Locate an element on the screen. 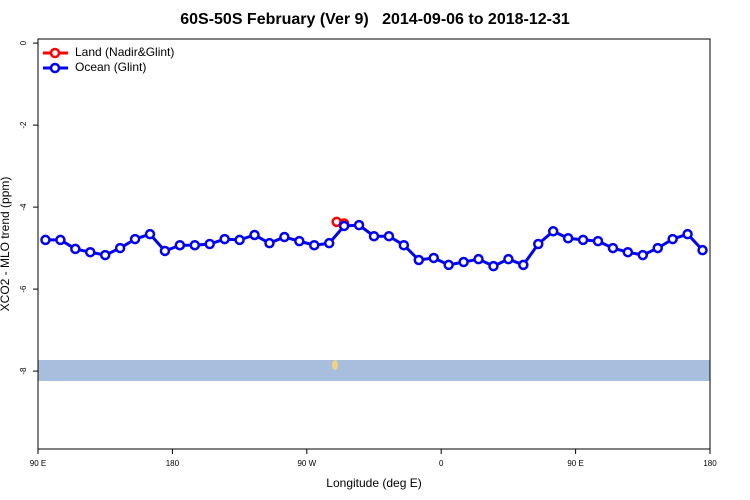 The image size is (750, 500). x-tick-label: 90 W is located at coordinates (306, 463).